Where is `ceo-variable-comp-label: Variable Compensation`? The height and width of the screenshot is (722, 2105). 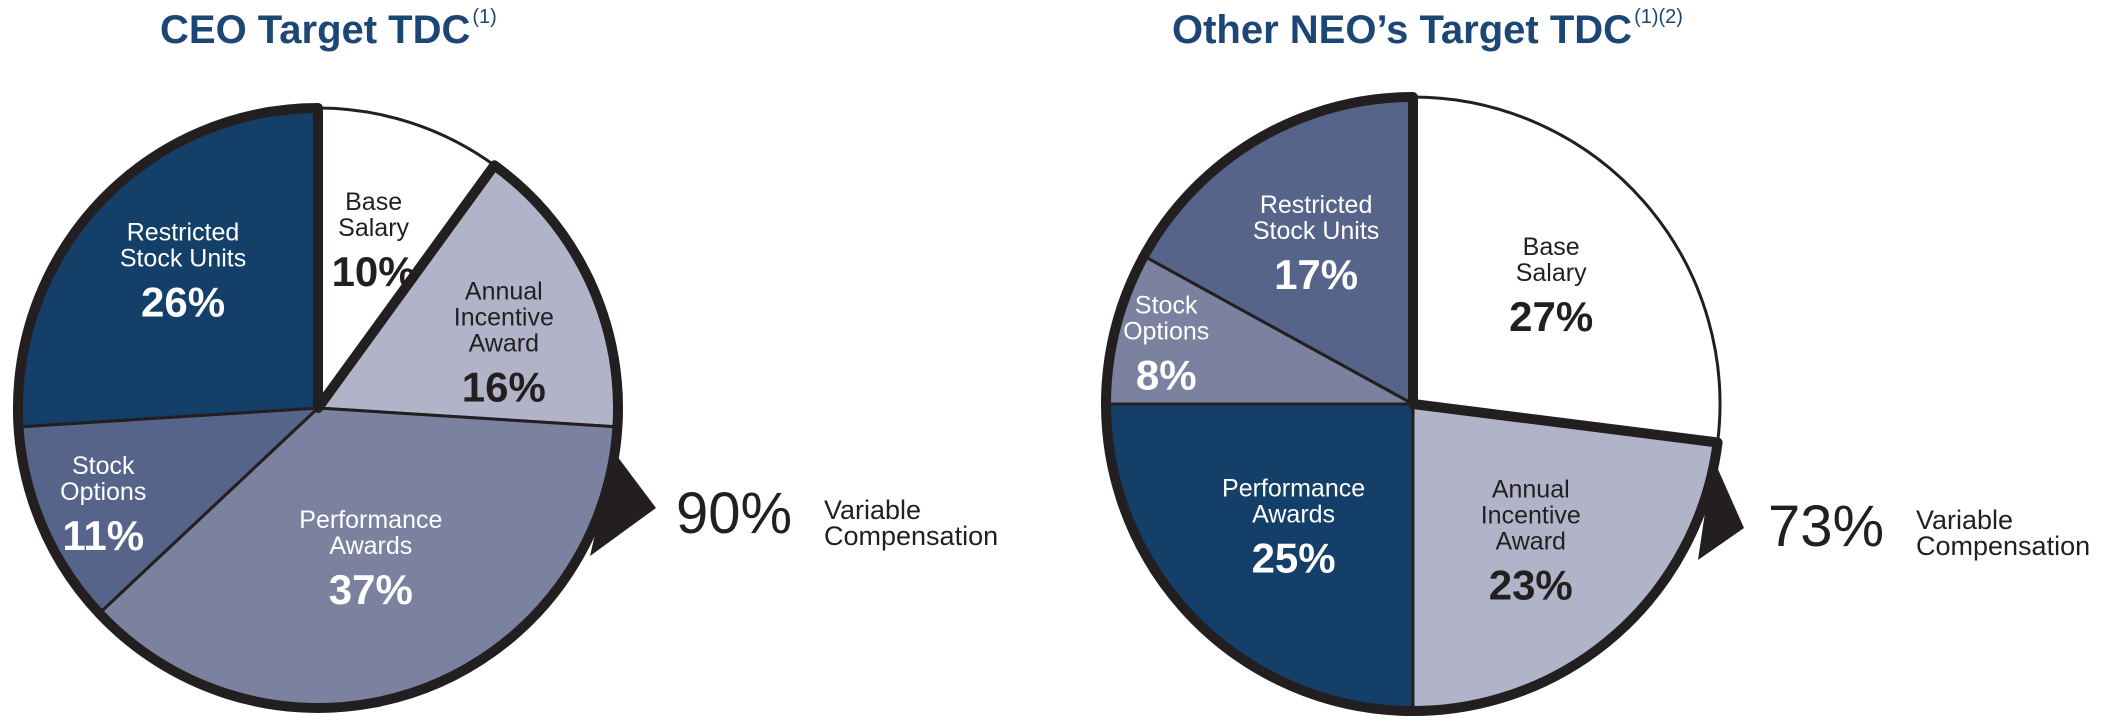
ceo-variable-comp-label: Variable Compensation is located at coordinates (924, 523).